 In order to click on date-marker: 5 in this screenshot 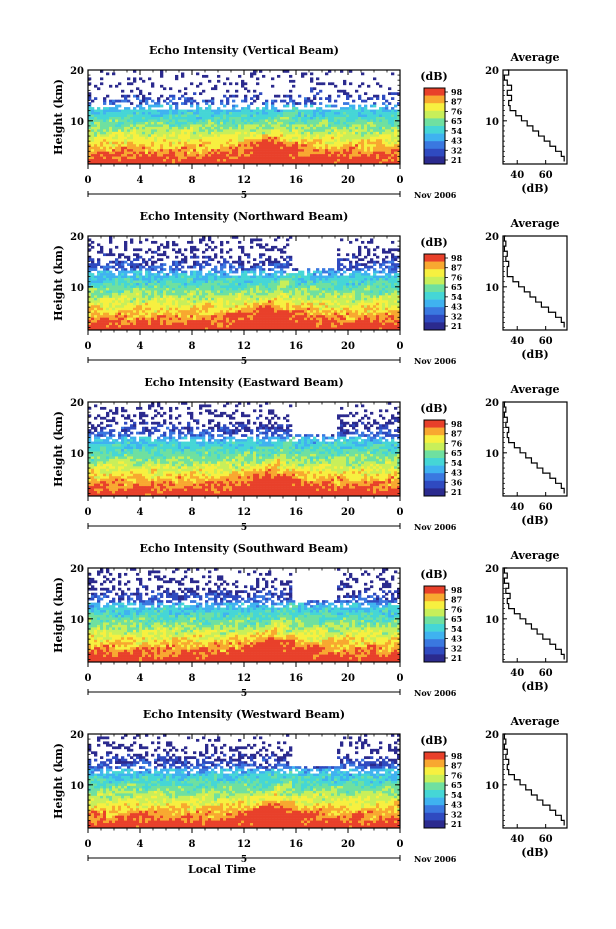, I will do `click(244, 196)`.